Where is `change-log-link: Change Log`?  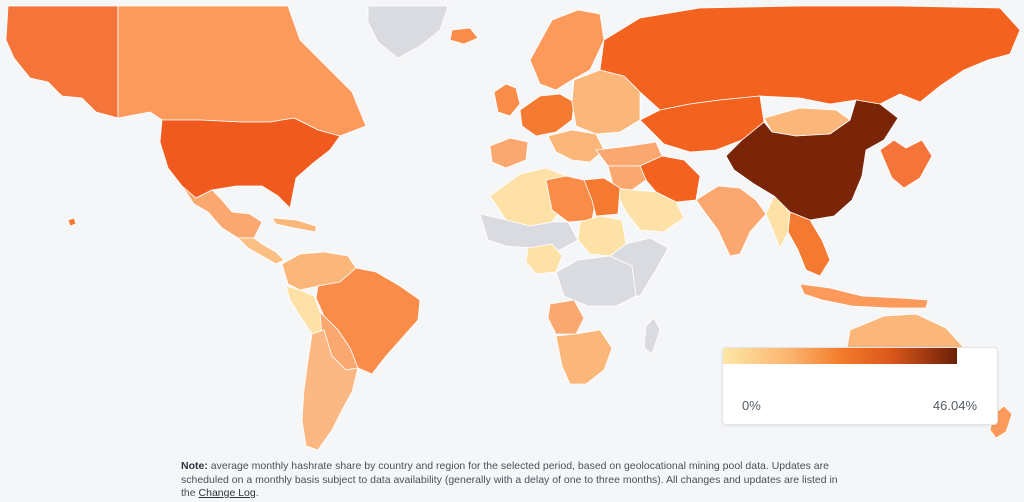 change-log-link: Change Log is located at coordinates (227, 493).